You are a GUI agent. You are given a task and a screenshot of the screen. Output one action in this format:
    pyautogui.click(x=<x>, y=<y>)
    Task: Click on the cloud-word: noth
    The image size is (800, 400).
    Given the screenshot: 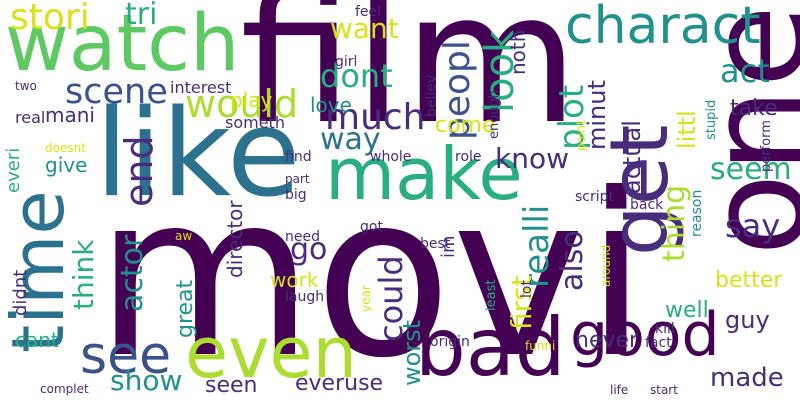 What is the action you would take?
    pyautogui.click(x=518, y=53)
    